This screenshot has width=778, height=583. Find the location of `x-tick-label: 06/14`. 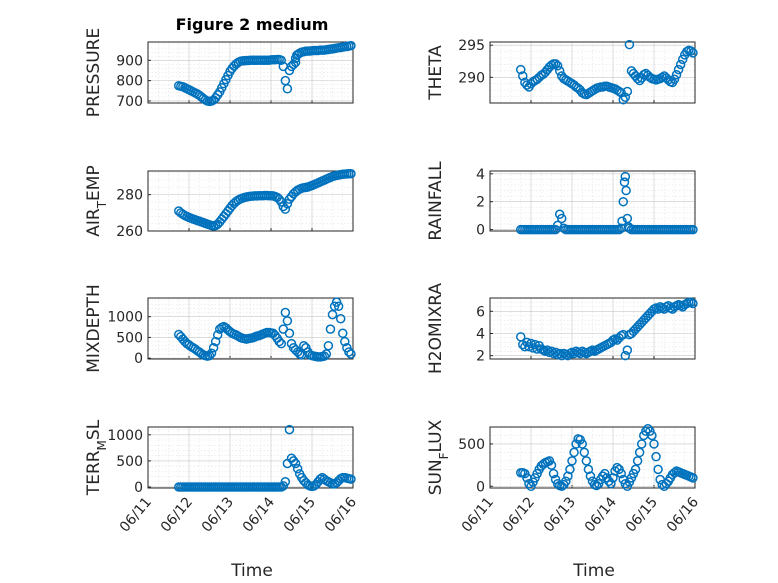

x-tick-label: 06/14 is located at coordinates (601, 514).